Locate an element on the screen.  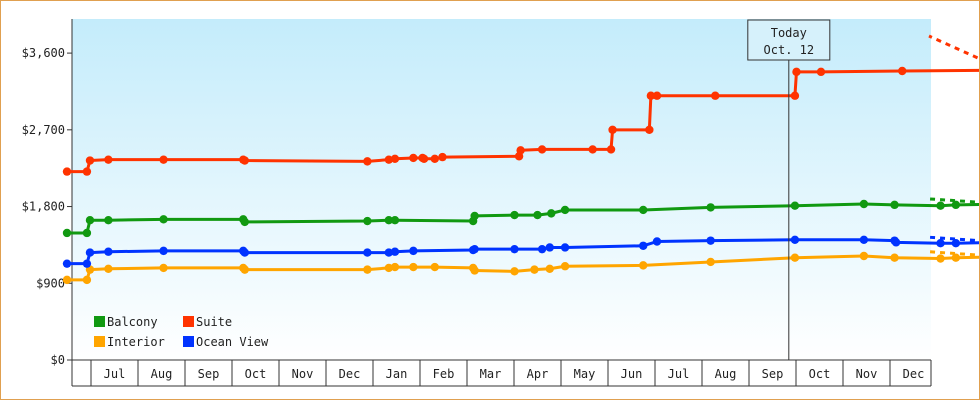
y-tick-label: $3,600 is located at coordinates (43, 53).